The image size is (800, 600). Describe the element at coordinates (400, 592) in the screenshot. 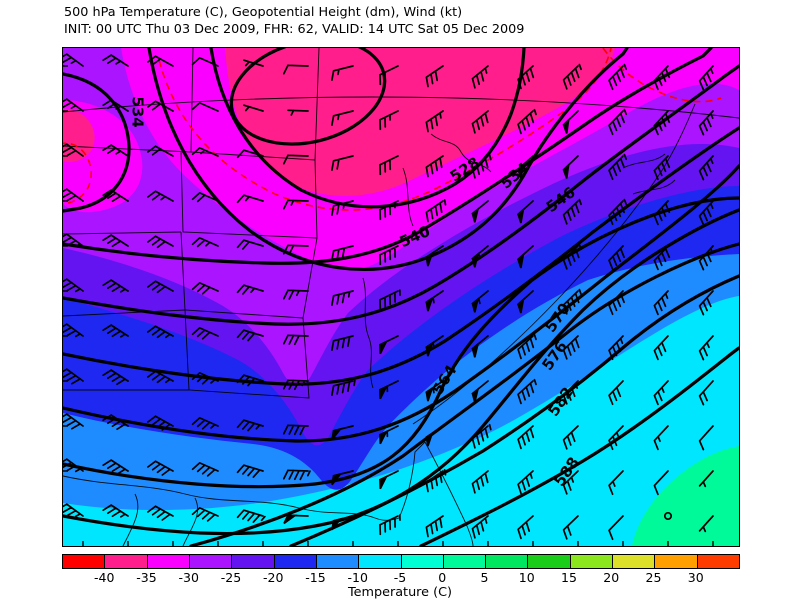

I see `colorbar-title: Temperature (C)` at that location.